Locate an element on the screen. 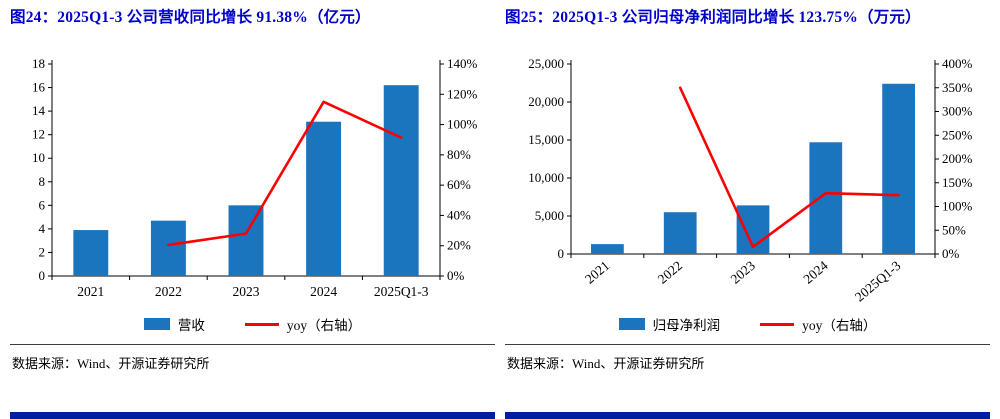 The width and height of the screenshot is (1000, 419). svg-text: 10 is located at coordinates (38, 157).